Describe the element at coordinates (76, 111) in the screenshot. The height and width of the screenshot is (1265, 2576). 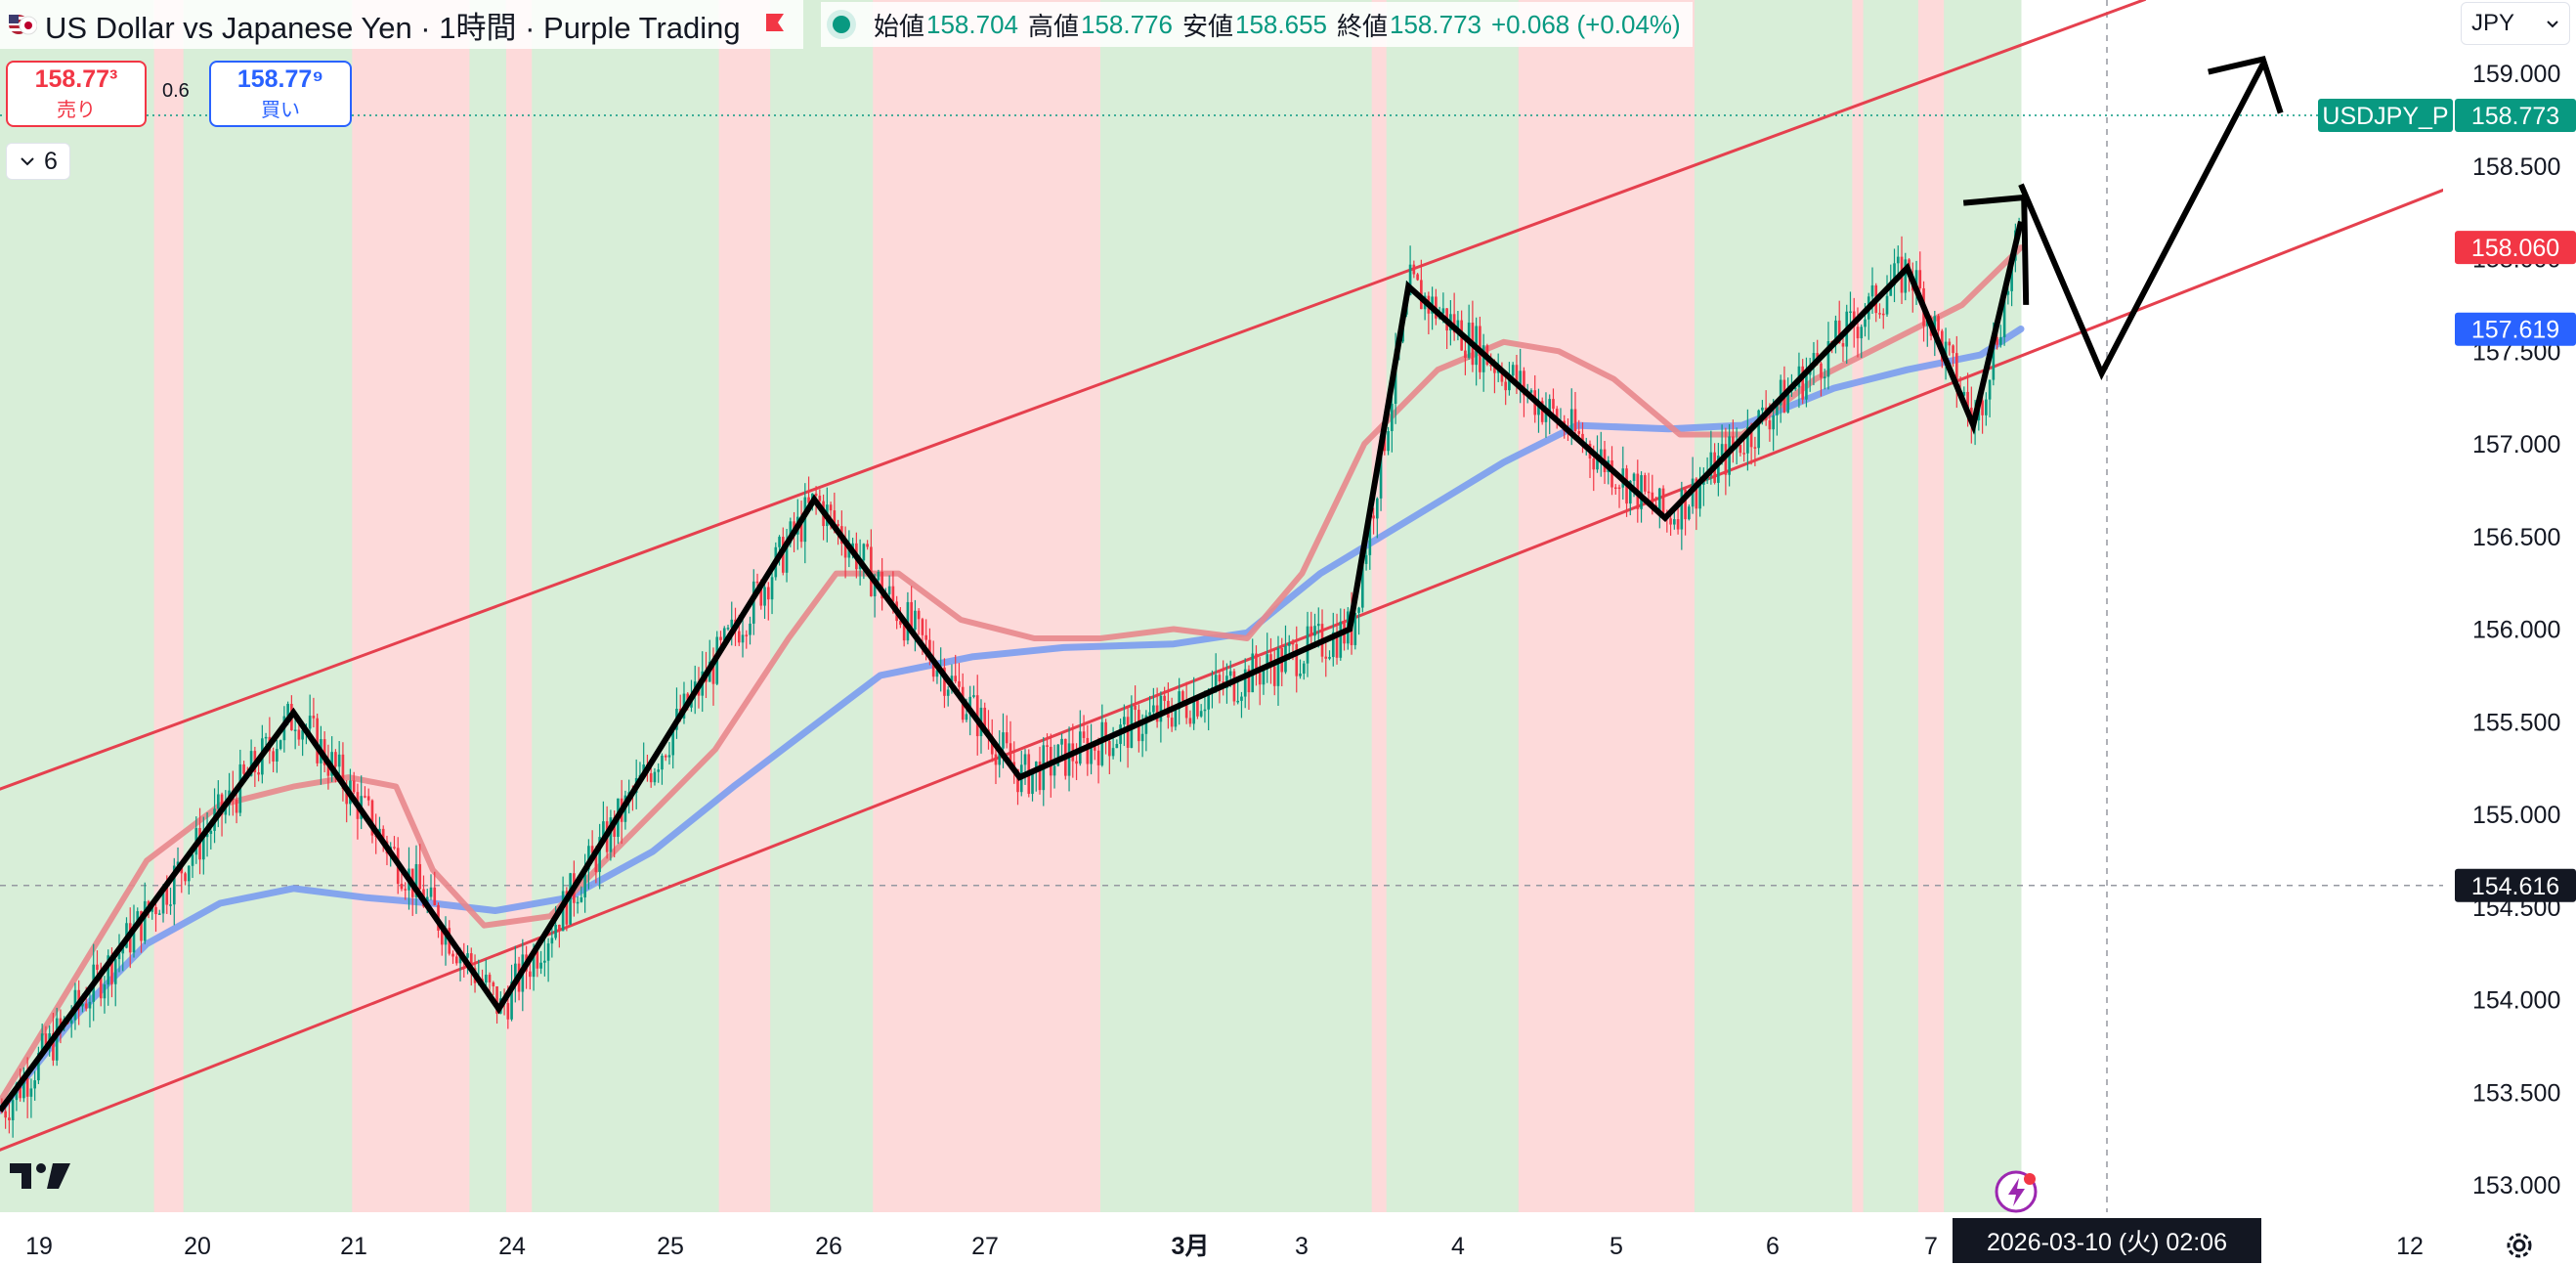
I see `sell-label: 売り` at that location.